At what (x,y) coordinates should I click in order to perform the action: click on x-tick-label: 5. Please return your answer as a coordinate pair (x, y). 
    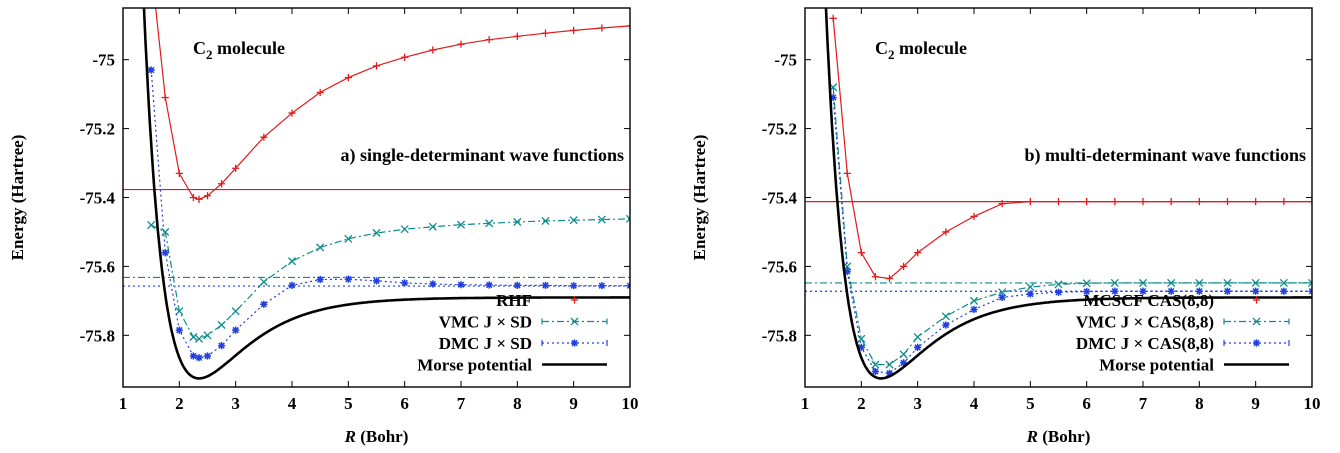
    Looking at the image, I should click on (348, 403).